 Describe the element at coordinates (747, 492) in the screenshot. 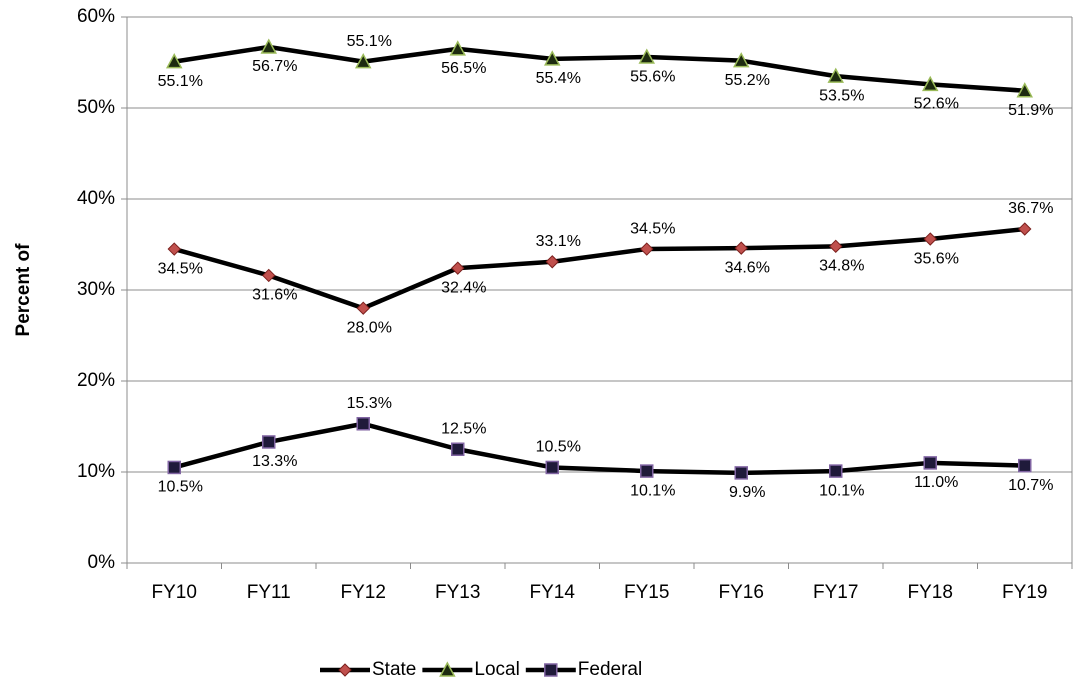

I see `data-label: 9.9%` at that location.